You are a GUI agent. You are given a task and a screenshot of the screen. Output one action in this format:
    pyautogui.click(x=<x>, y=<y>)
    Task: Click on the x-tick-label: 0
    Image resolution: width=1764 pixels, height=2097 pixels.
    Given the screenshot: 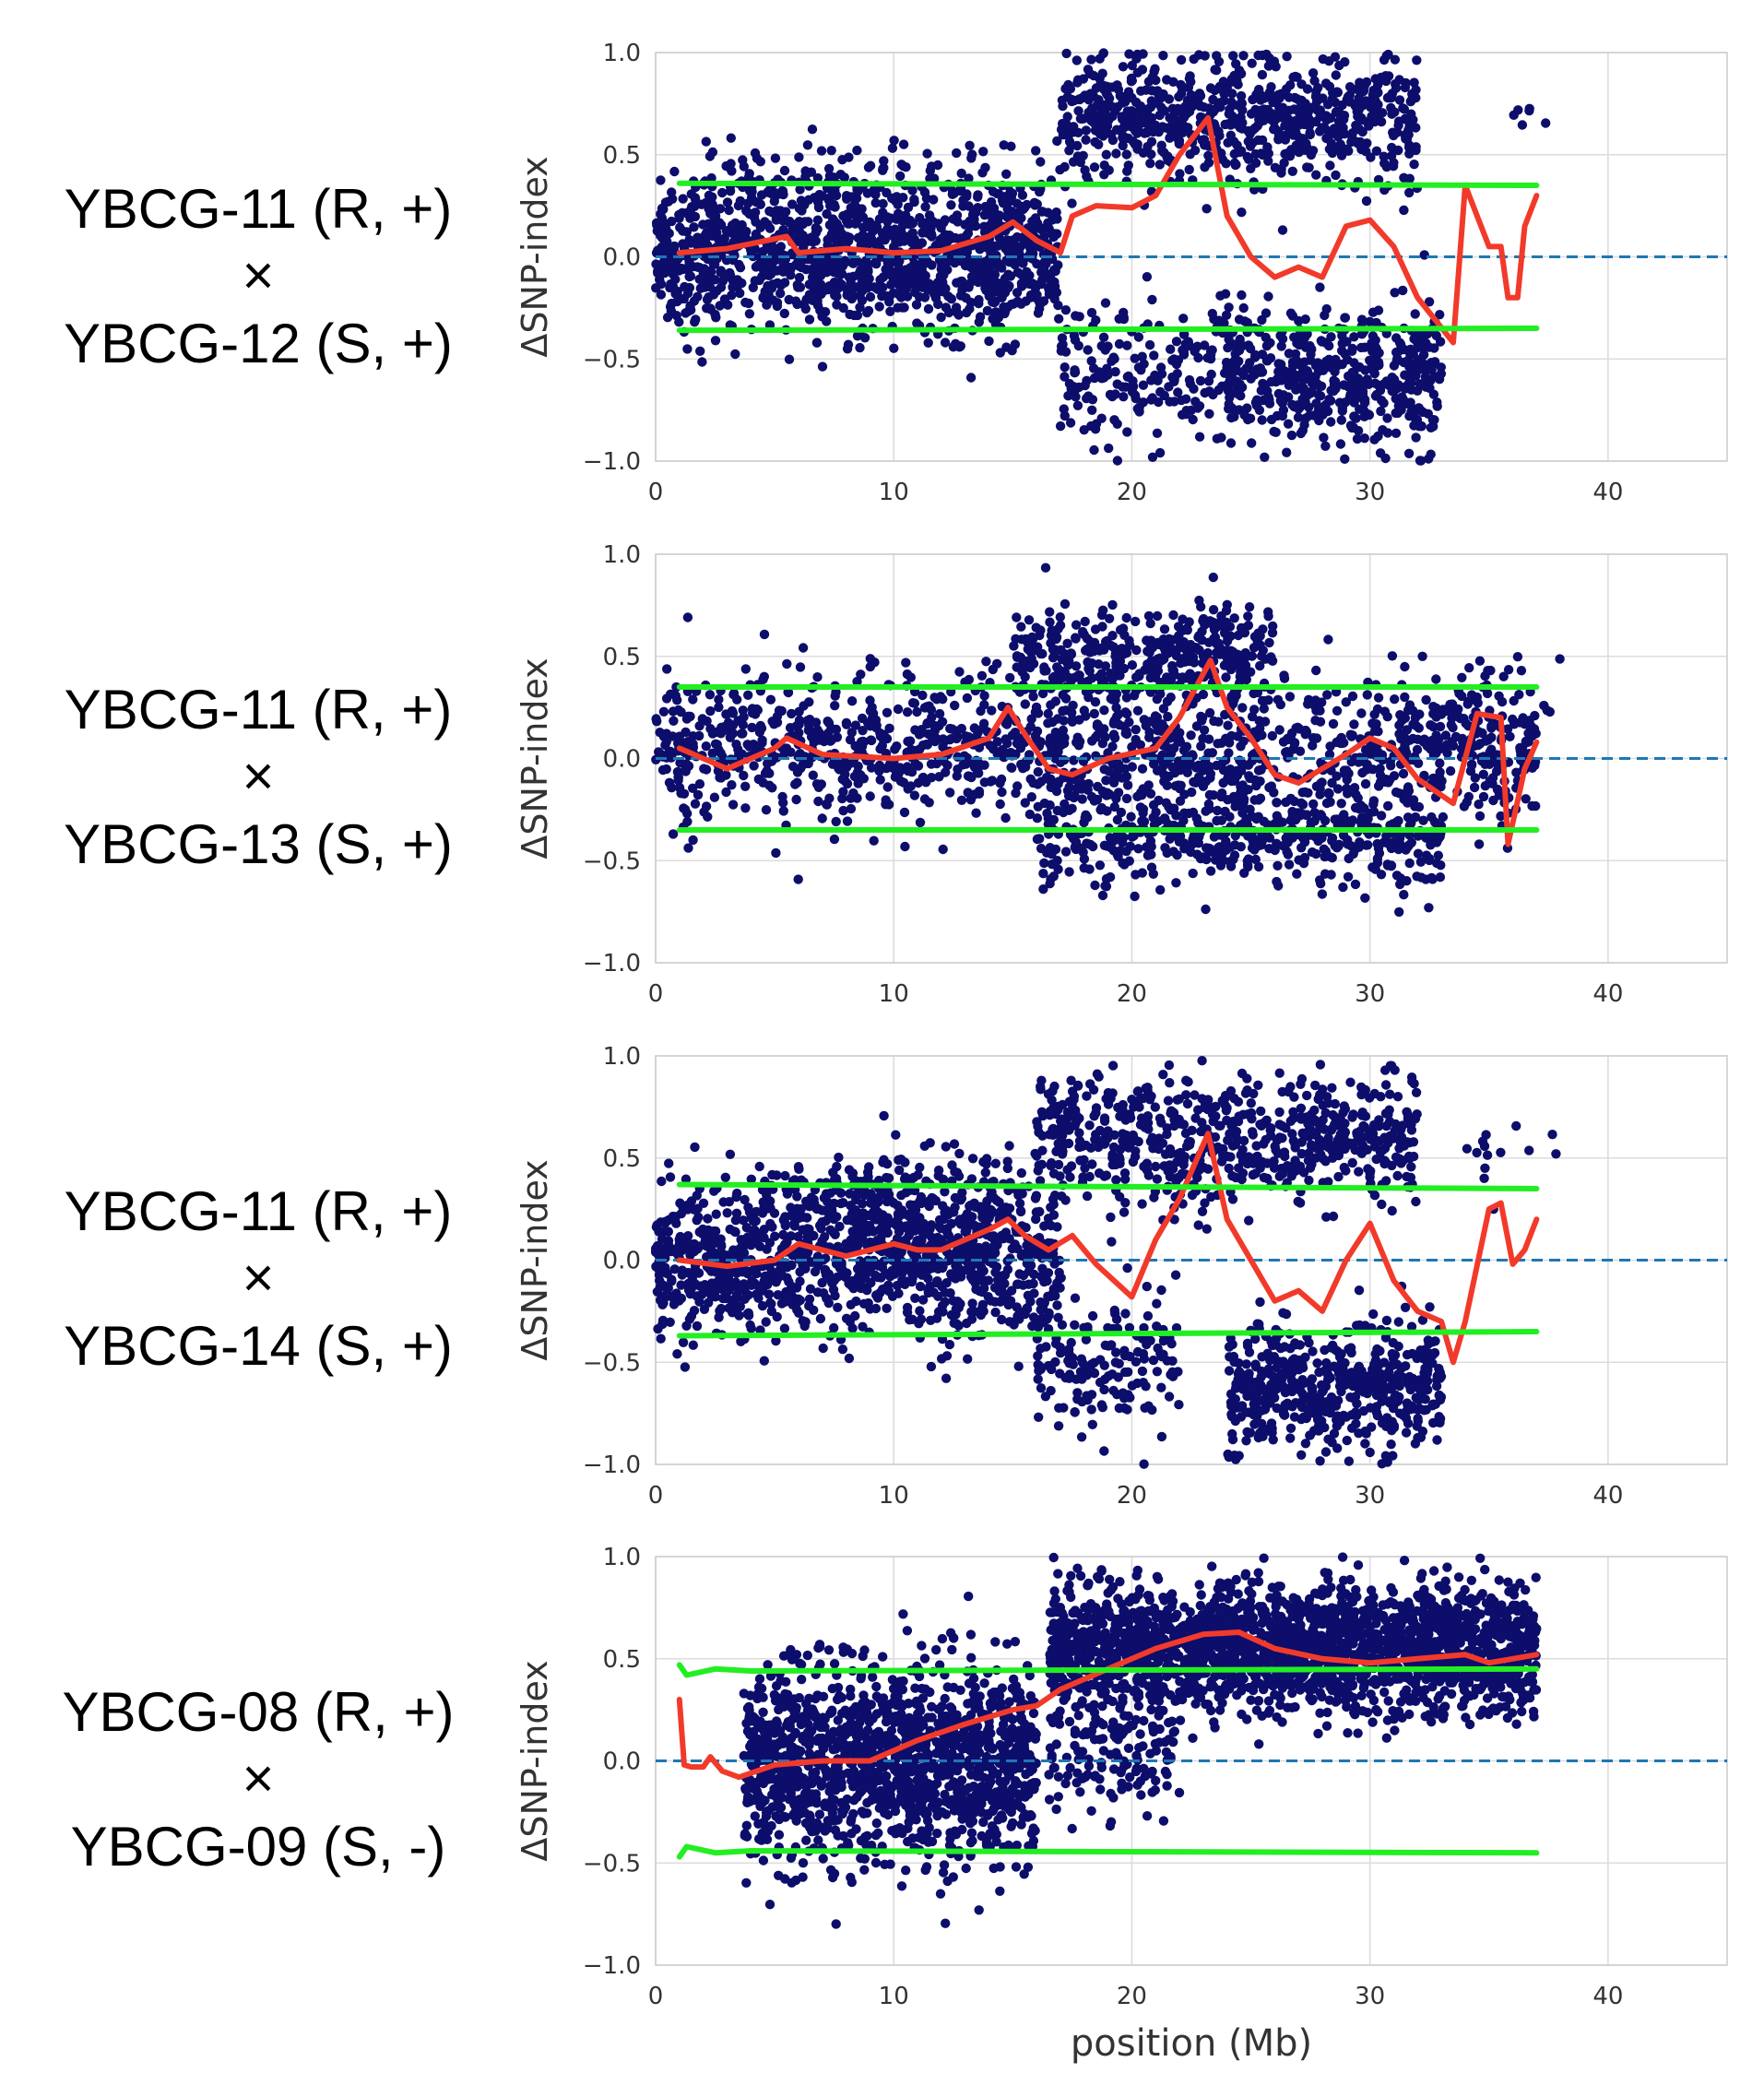 What is the action you would take?
    pyautogui.click(x=656, y=994)
    